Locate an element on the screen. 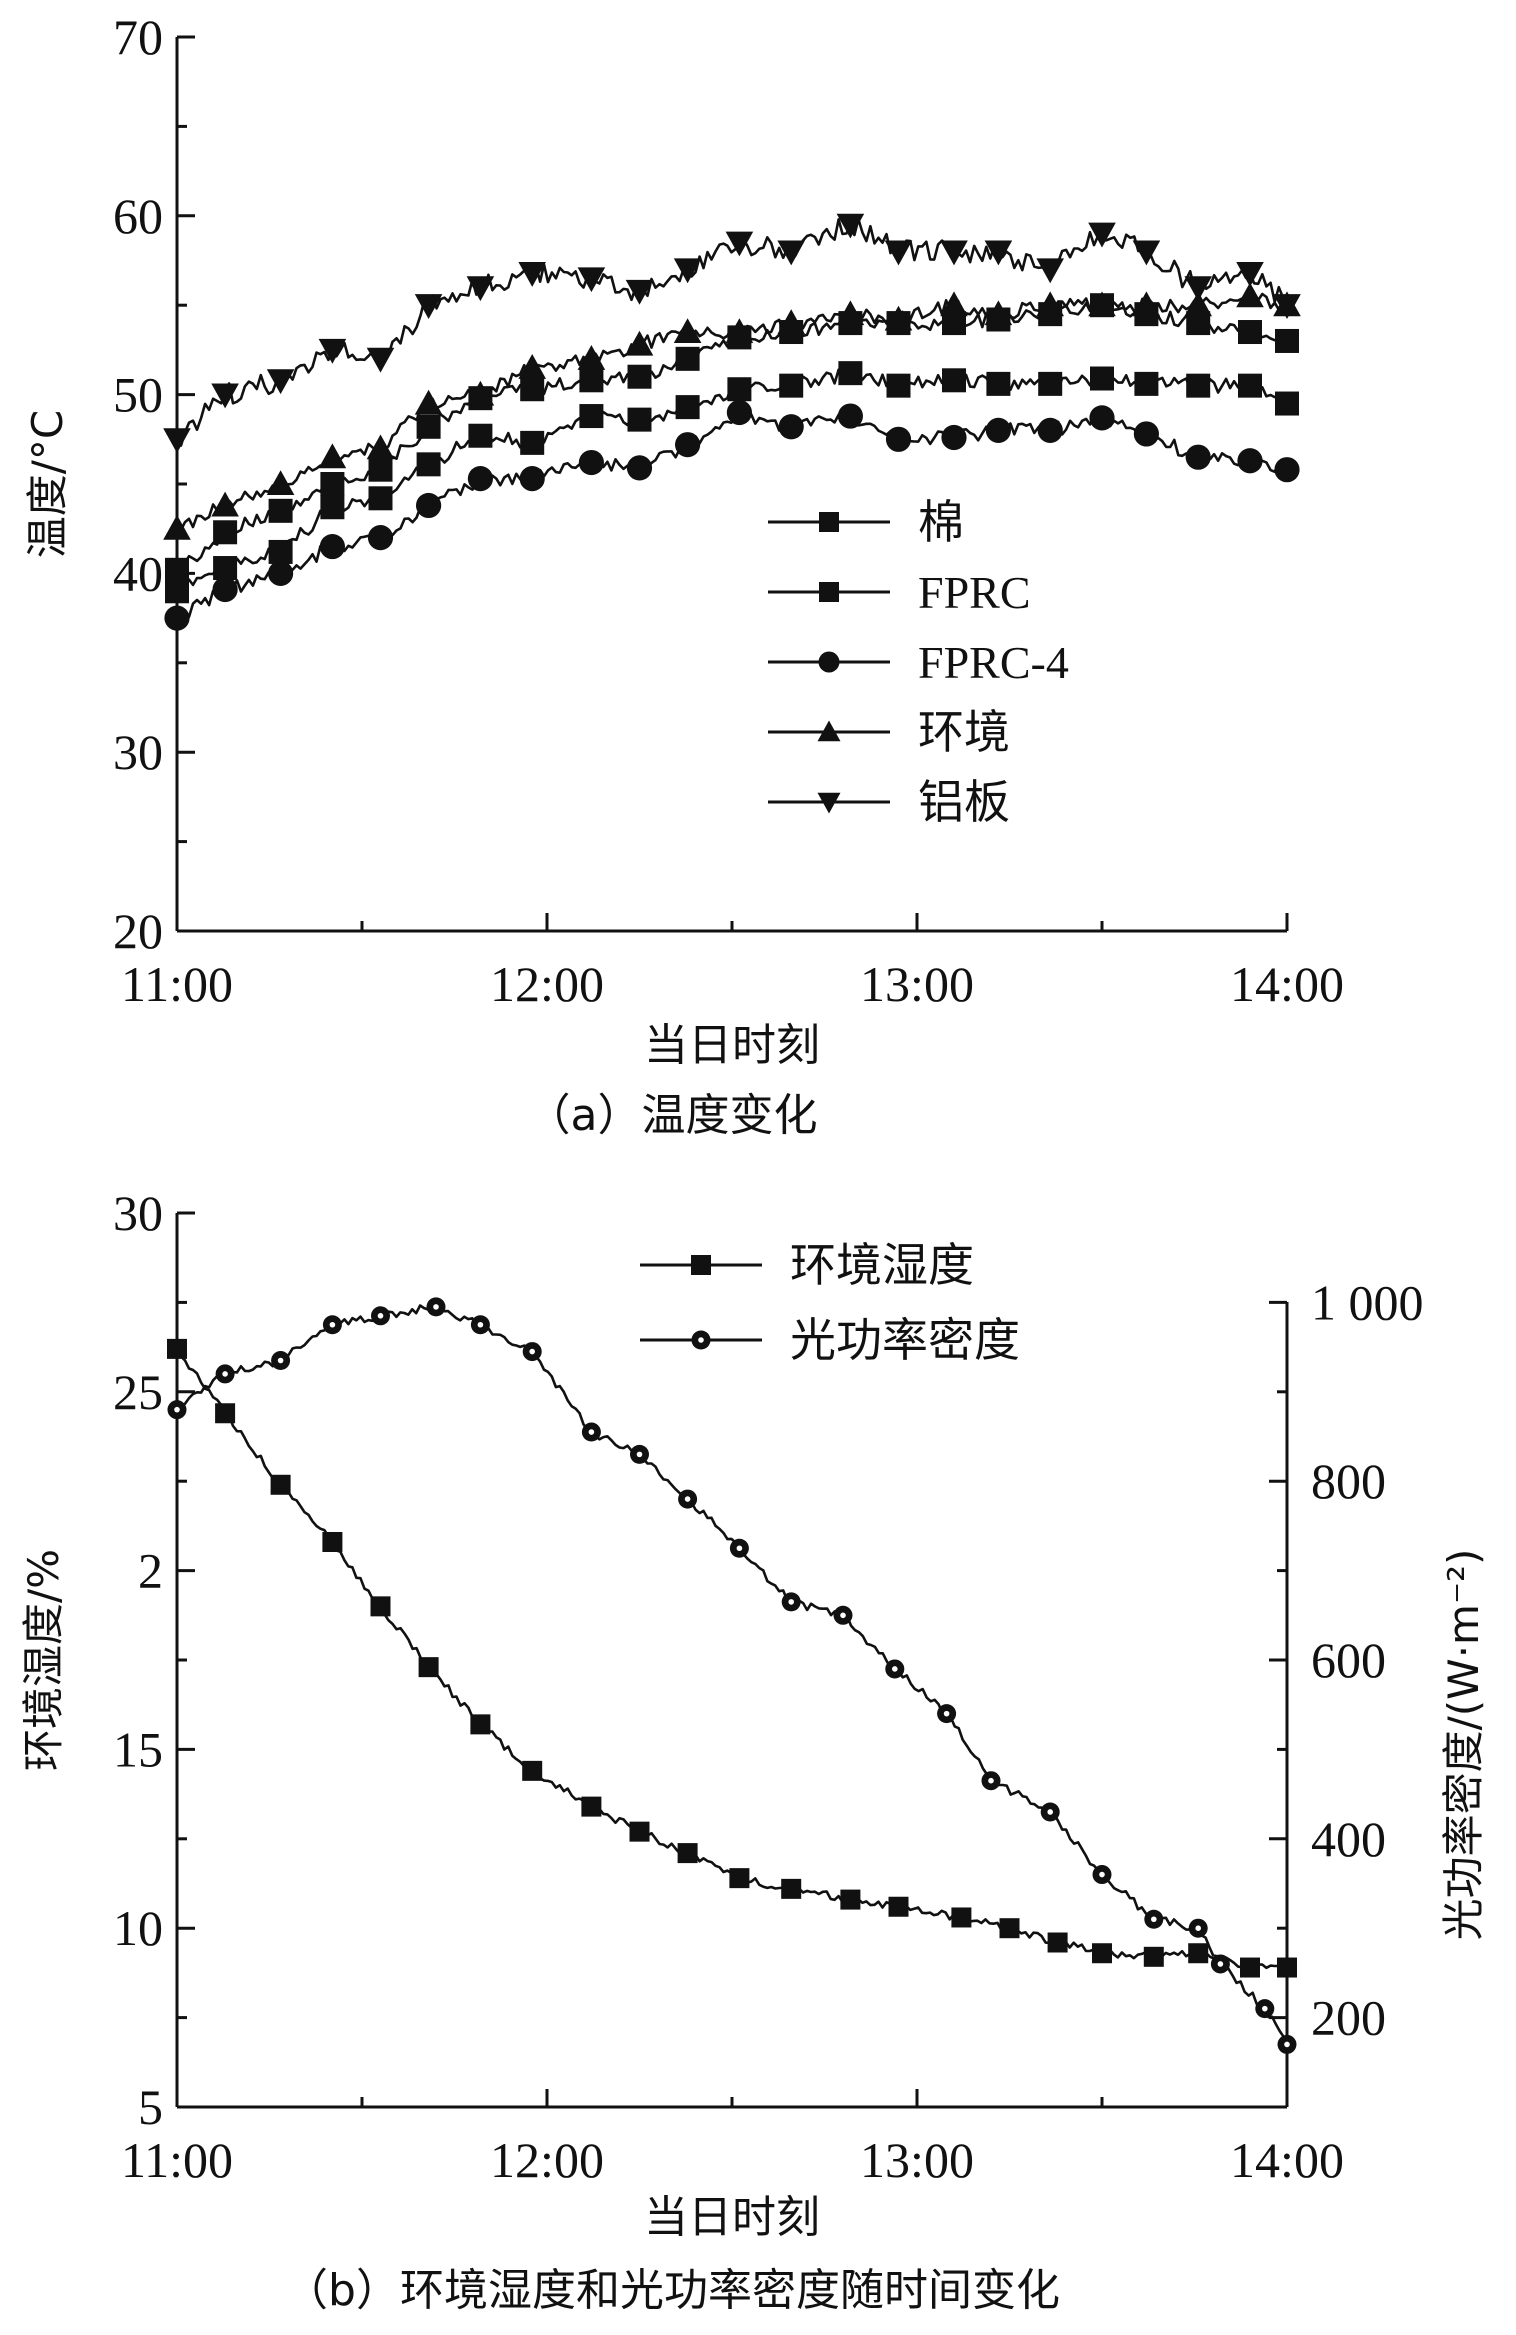  panel-b-legend-marker-1-center is located at coordinates (701, 1340).